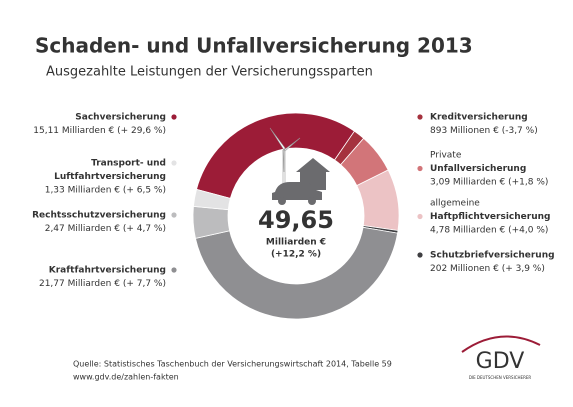  I want to click on legend-label: Schutzbriefversicherung, so click(492, 256).